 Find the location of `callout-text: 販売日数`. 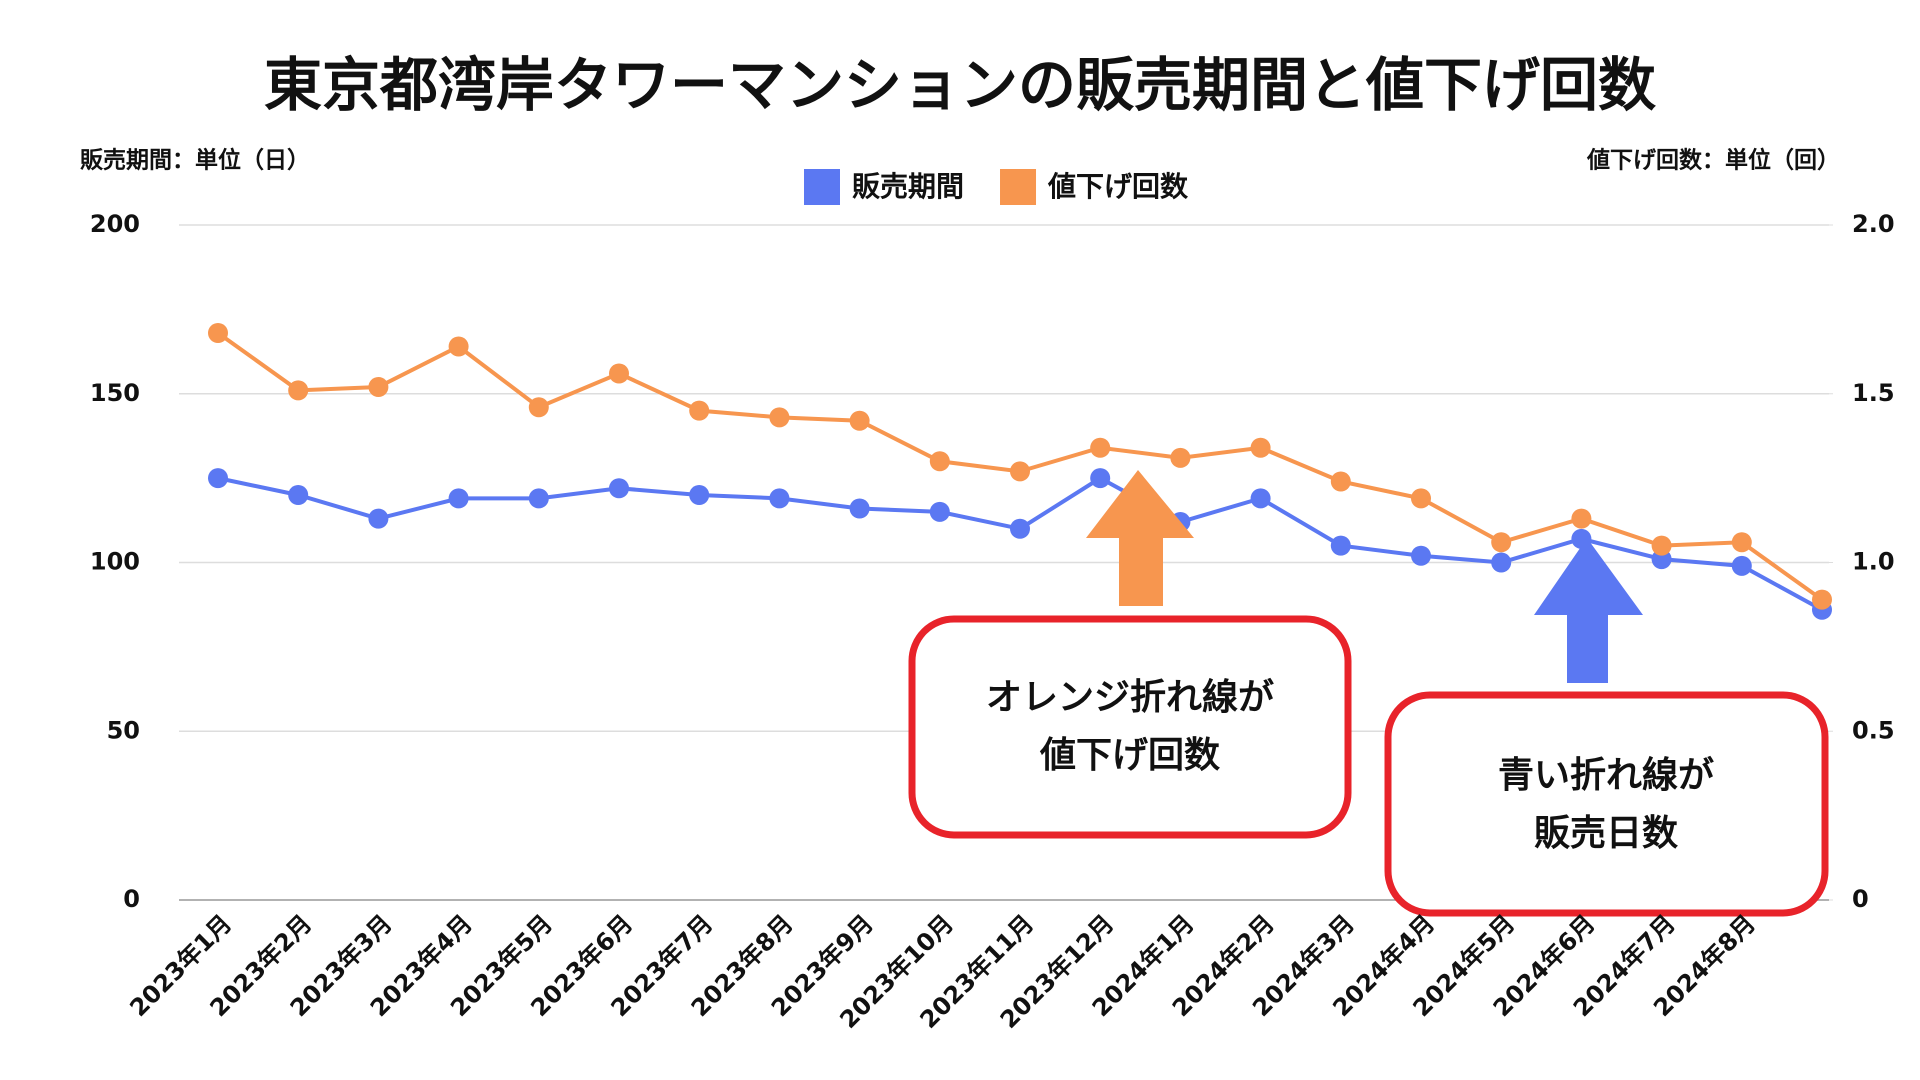

callout-text: 販売日数 is located at coordinates (1606, 833).